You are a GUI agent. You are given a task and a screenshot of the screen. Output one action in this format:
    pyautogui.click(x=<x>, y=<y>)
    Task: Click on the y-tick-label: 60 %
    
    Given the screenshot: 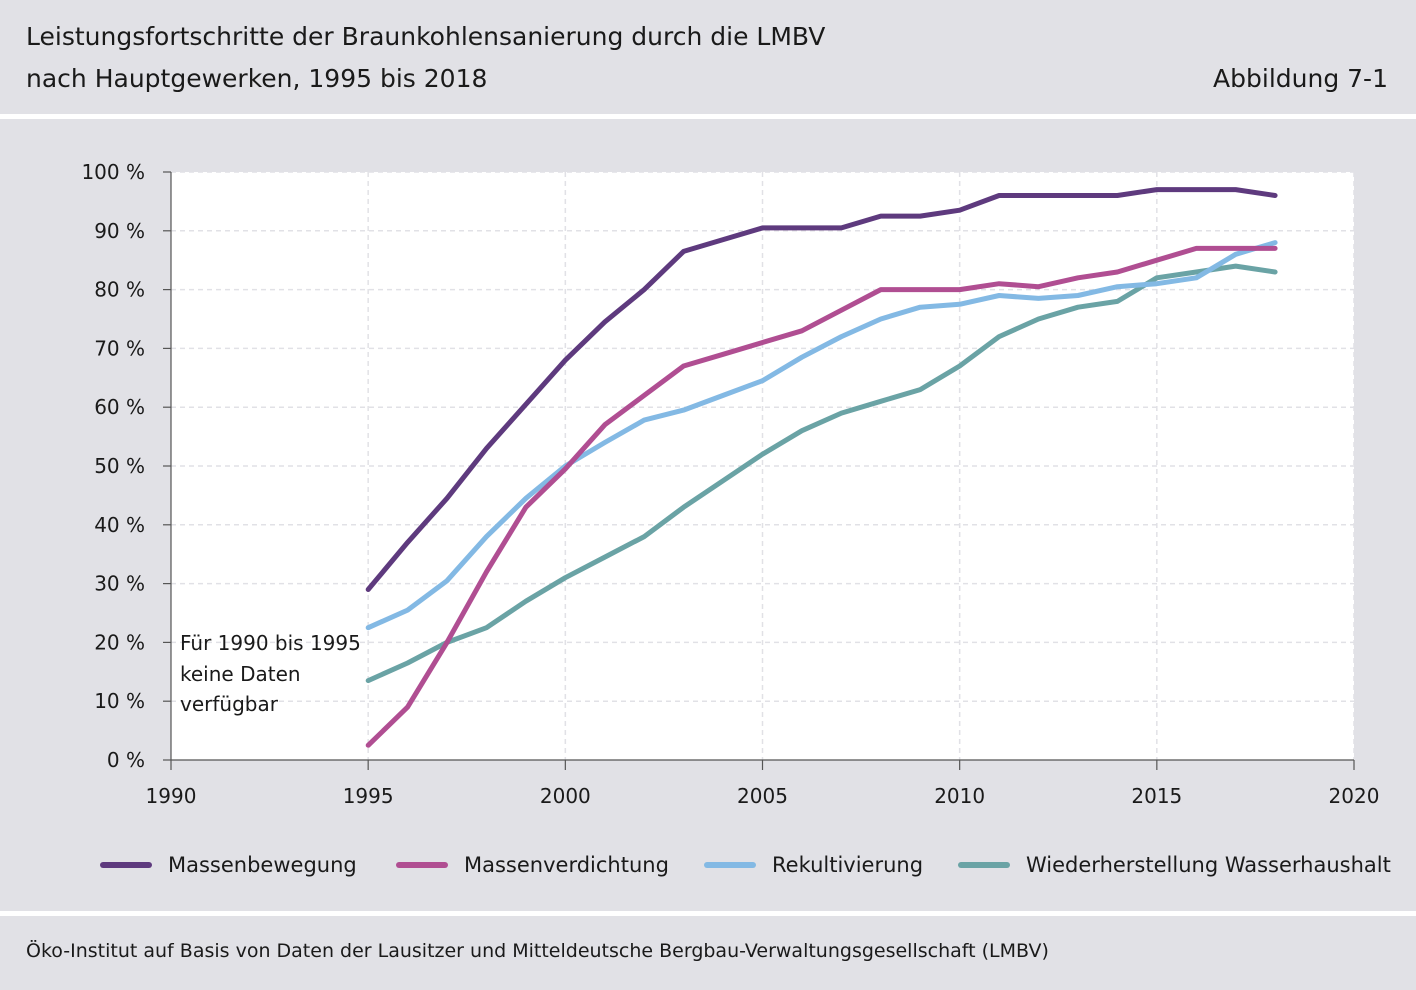 What is the action you would take?
    pyautogui.click(x=119, y=407)
    